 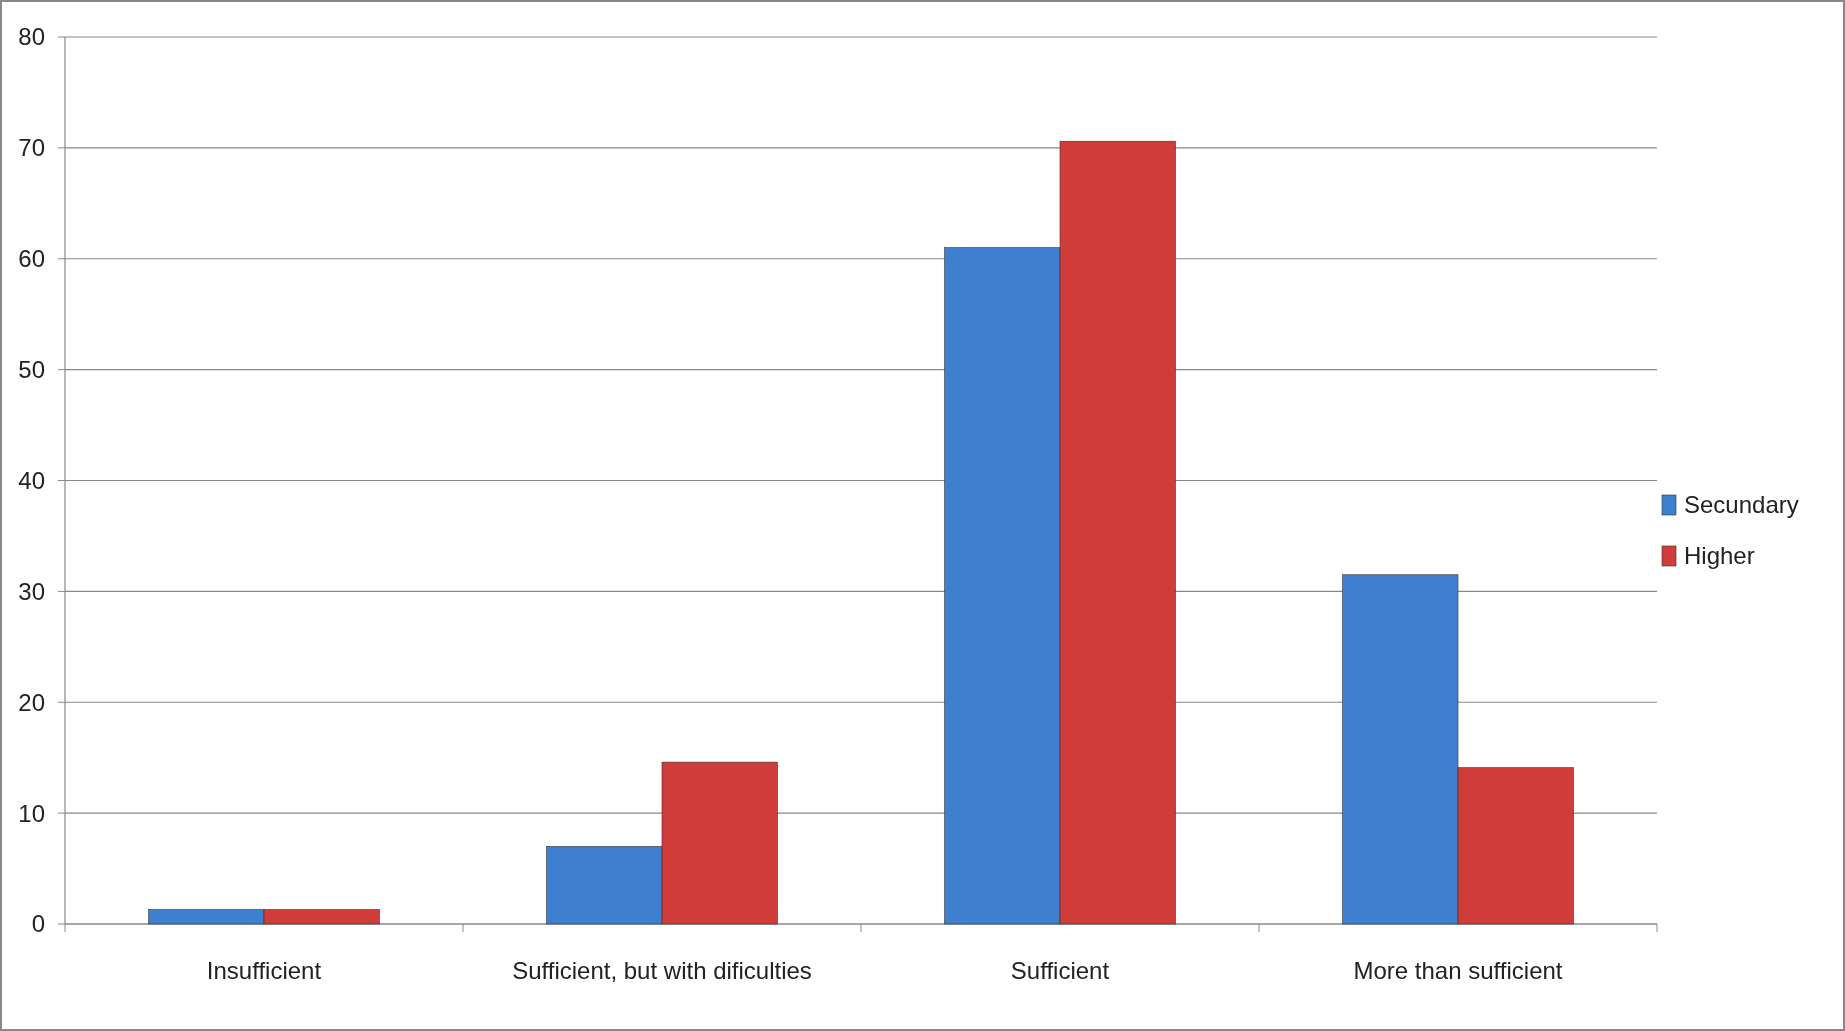 I want to click on legend-label: Secundary, so click(x=1741, y=505).